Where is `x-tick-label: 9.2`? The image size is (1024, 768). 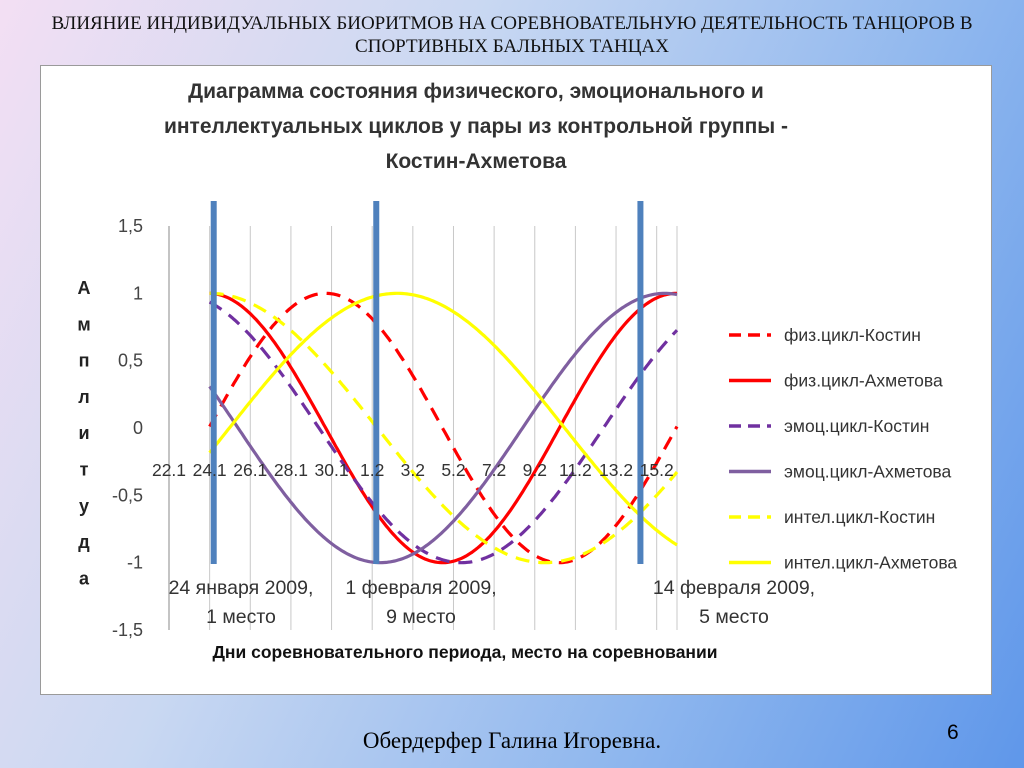
x-tick-label: 9.2 is located at coordinates (535, 470).